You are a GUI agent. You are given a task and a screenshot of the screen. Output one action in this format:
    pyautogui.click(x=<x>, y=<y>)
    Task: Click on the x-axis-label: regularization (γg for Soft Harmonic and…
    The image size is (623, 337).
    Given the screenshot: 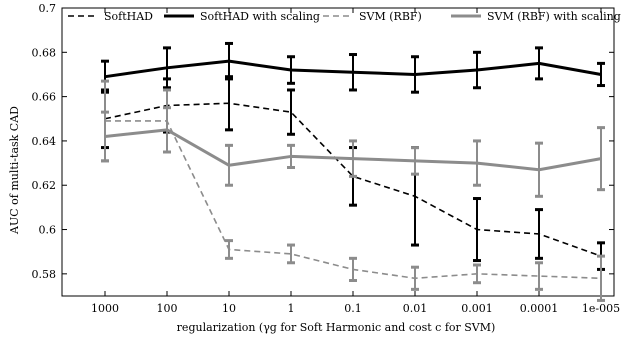 What is the action you would take?
    pyautogui.click(x=336, y=327)
    